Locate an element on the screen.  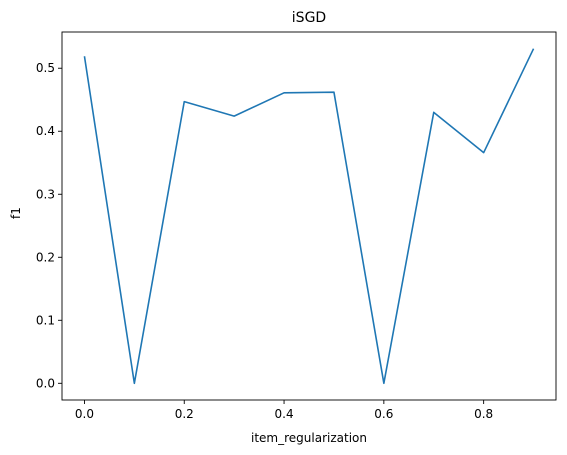
x-axis-label: item_regularization is located at coordinates (309, 438).